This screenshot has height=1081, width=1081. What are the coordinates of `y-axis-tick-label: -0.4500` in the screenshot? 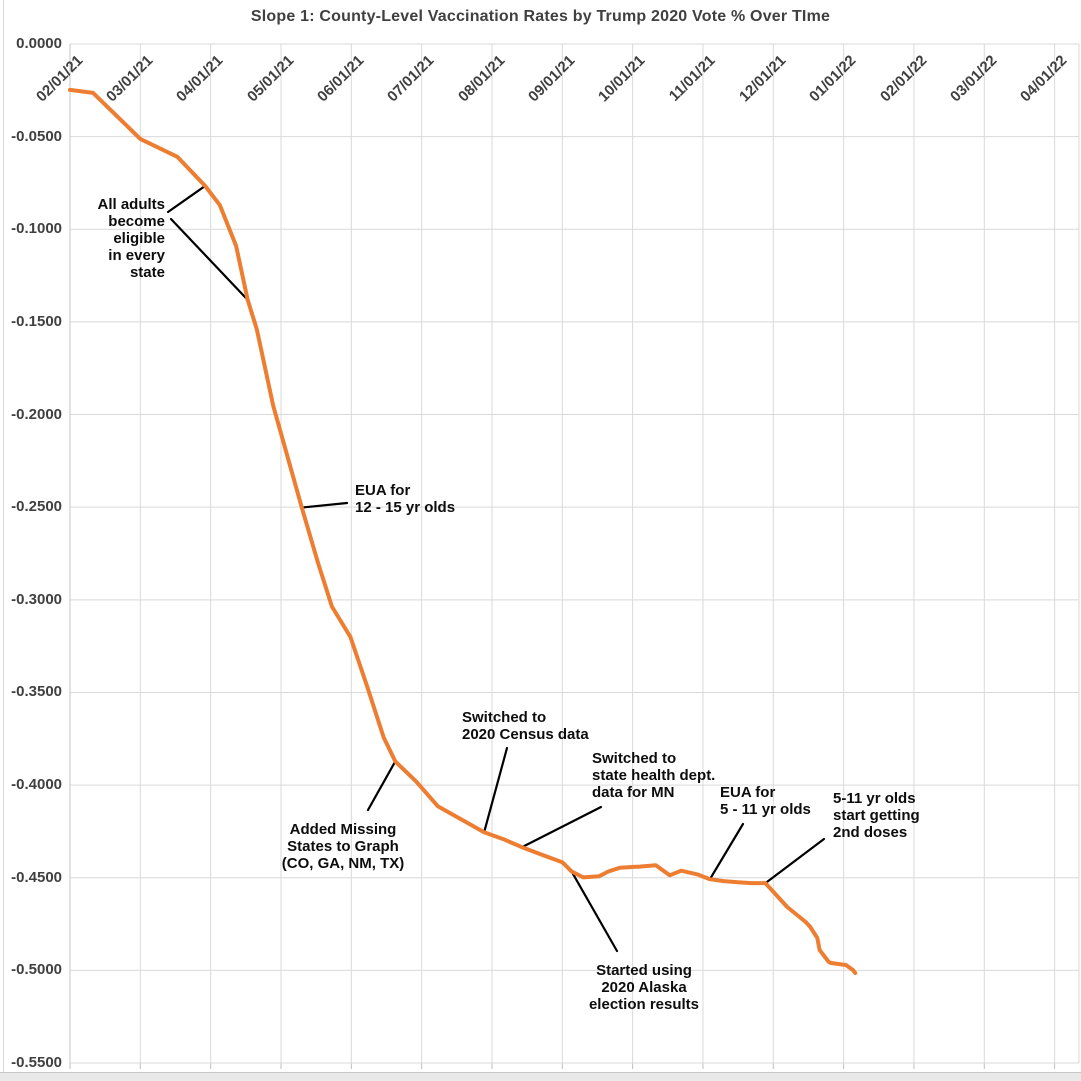 It's located at (36, 877).